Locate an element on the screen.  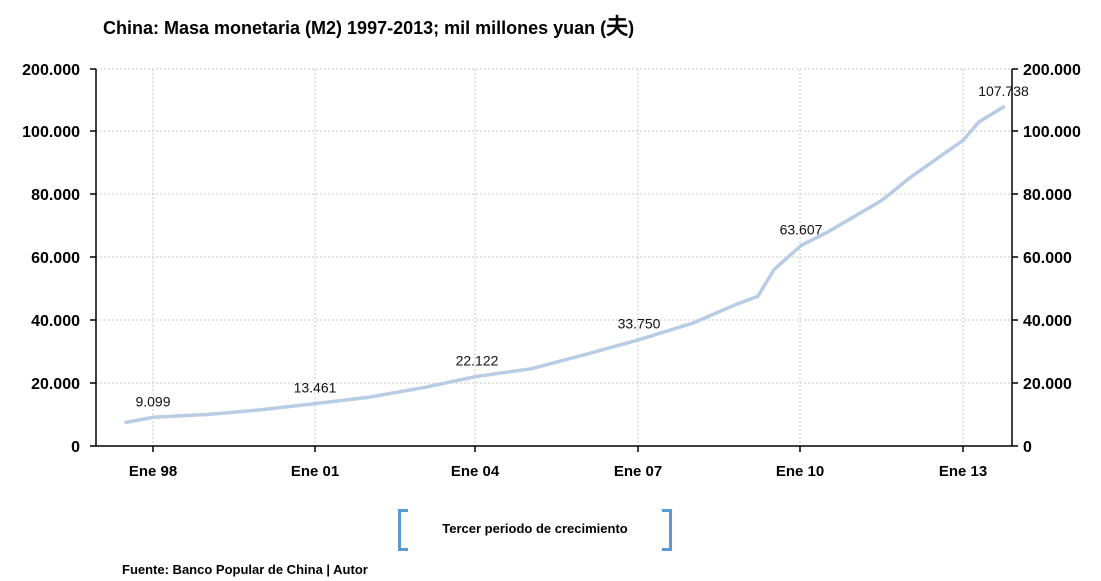
data-label: 33.750 is located at coordinates (639, 324).